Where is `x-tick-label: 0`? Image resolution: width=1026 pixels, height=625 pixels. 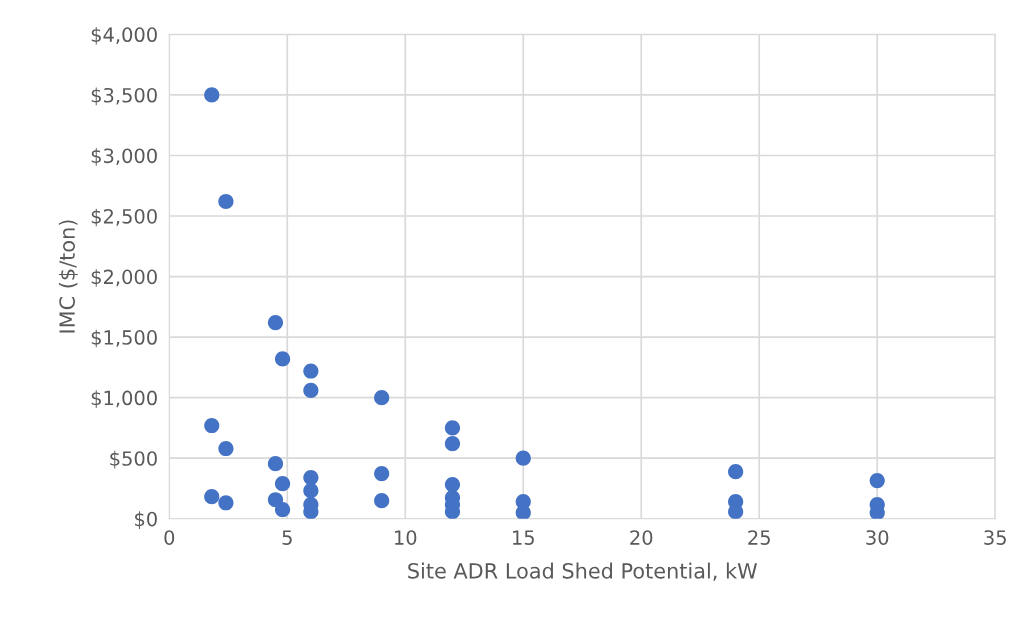
x-tick-label: 0 is located at coordinates (169, 537).